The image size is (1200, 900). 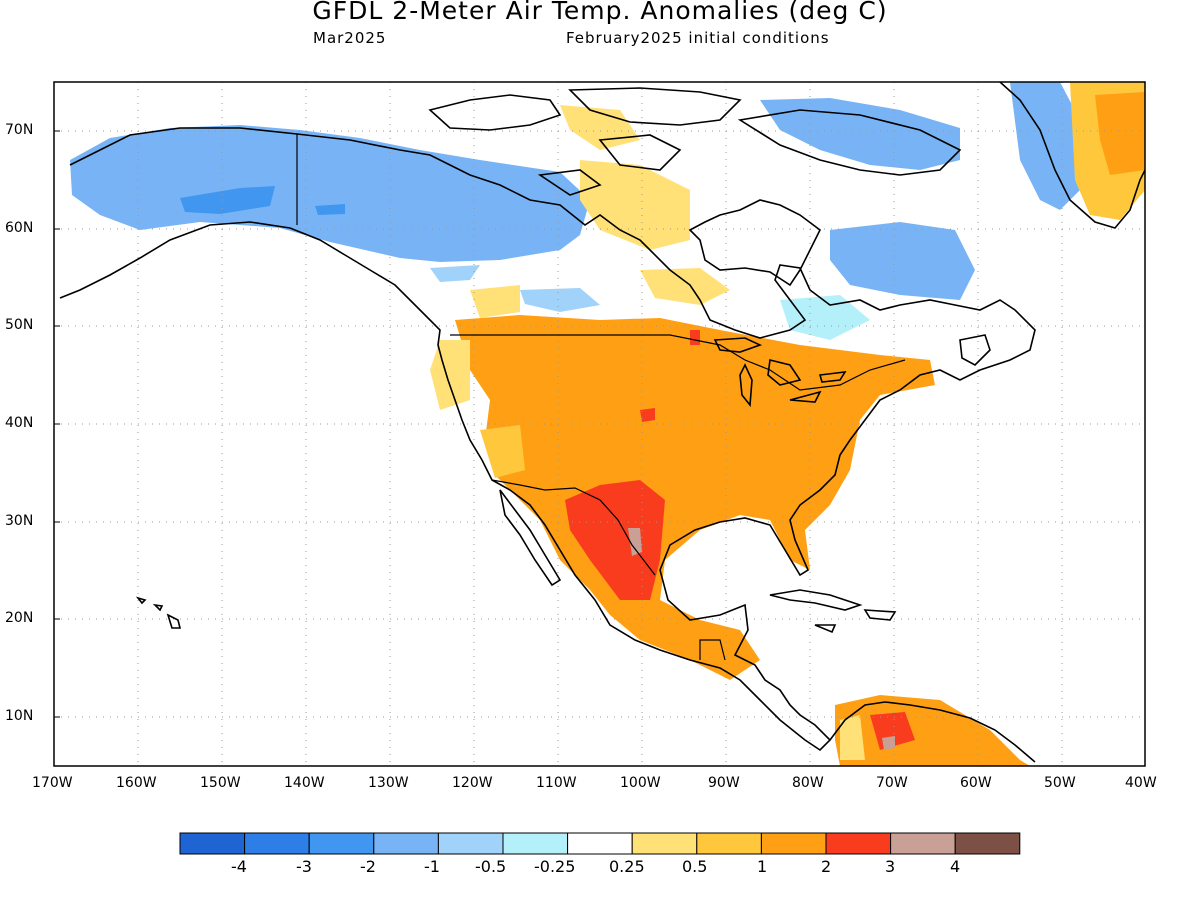 I want to click on cool-patch-bc, so click(x=455, y=273).